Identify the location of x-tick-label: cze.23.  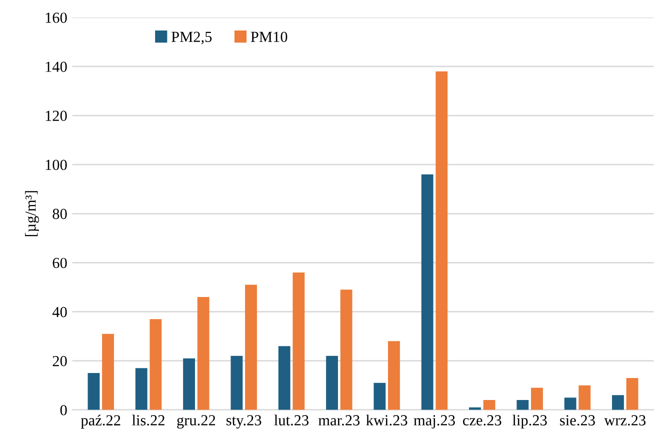
(482, 420).